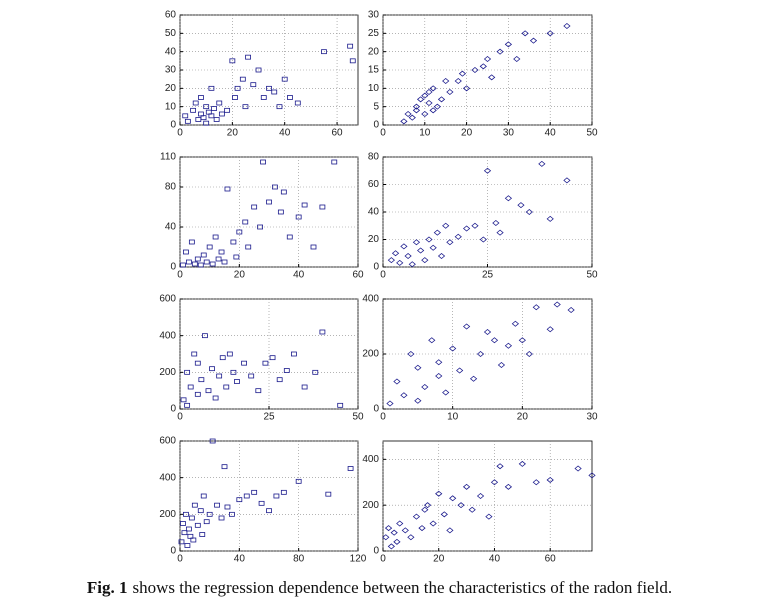 The height and width of the screenshot is (607, 759). Describe the element at coordinates (376, 106) in the screenshot. I see `y-tick-label: 5` at that location.